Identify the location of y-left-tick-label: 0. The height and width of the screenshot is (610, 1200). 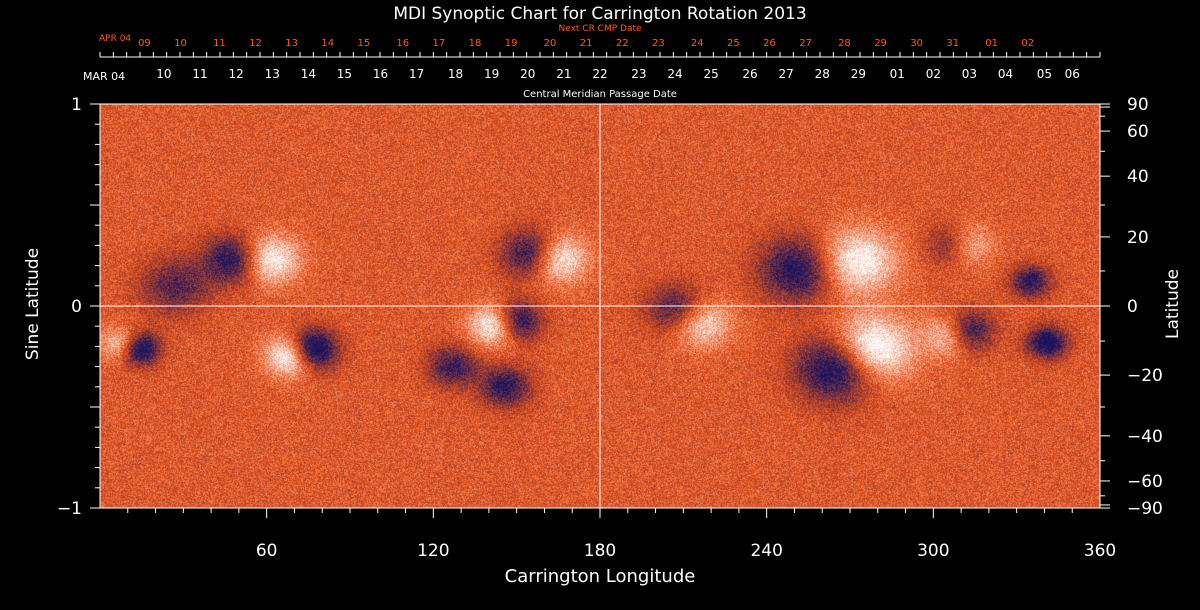
(76, 307).